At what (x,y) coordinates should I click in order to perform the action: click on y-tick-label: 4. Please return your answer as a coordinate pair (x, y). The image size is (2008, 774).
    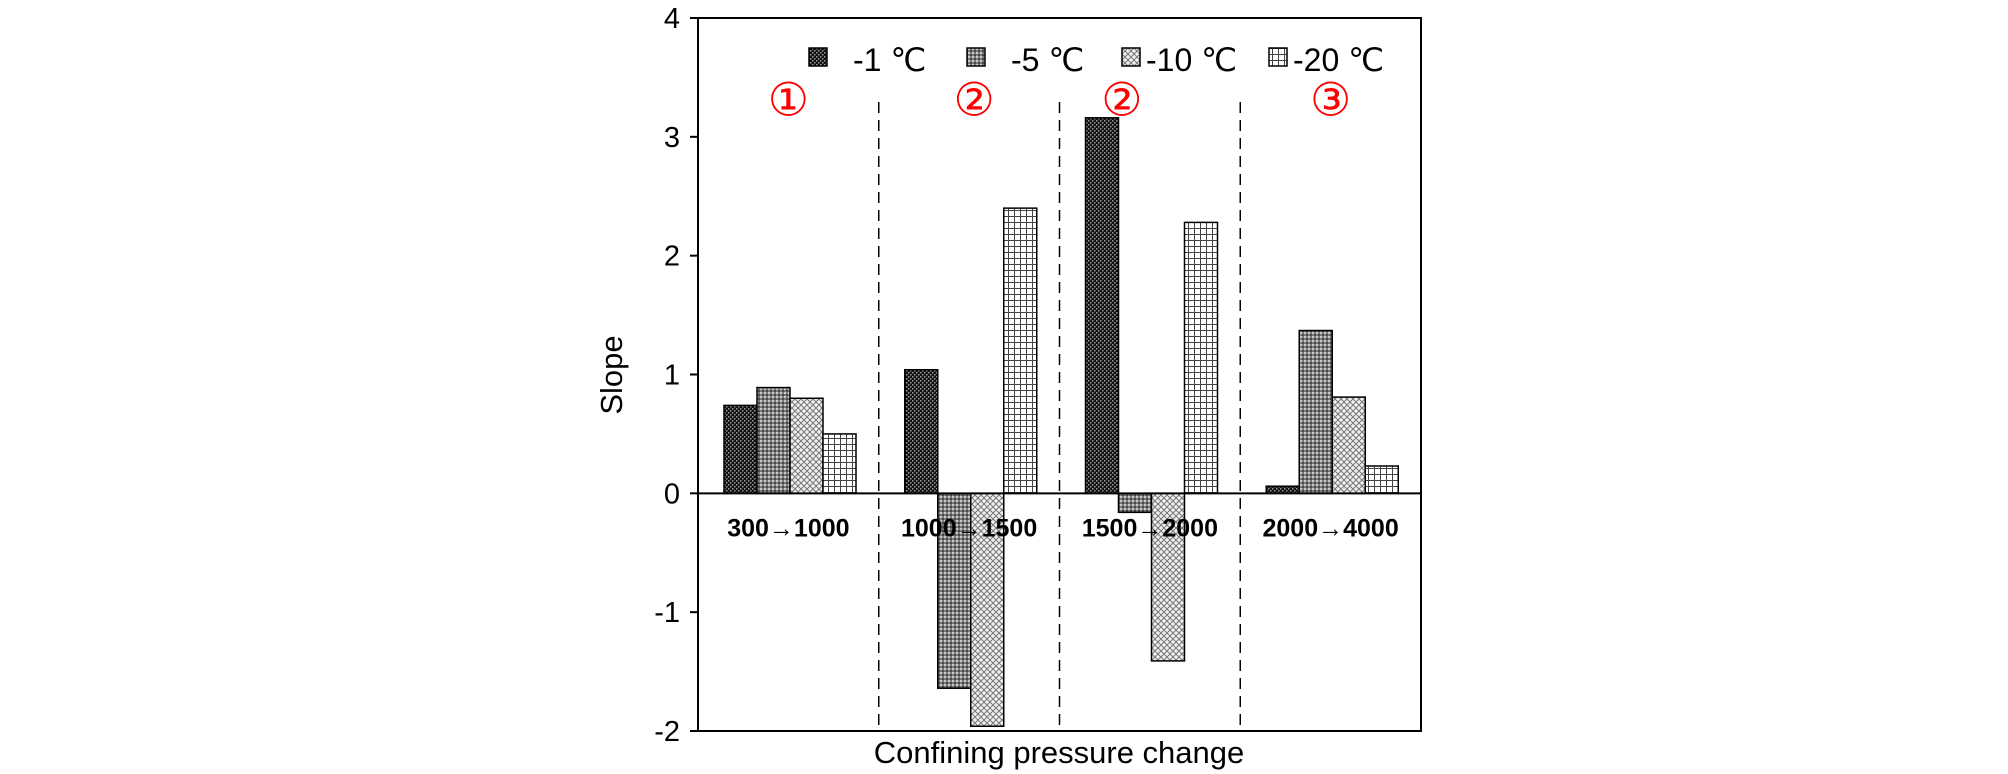
    Looking at the image, I should click on (672, 19).